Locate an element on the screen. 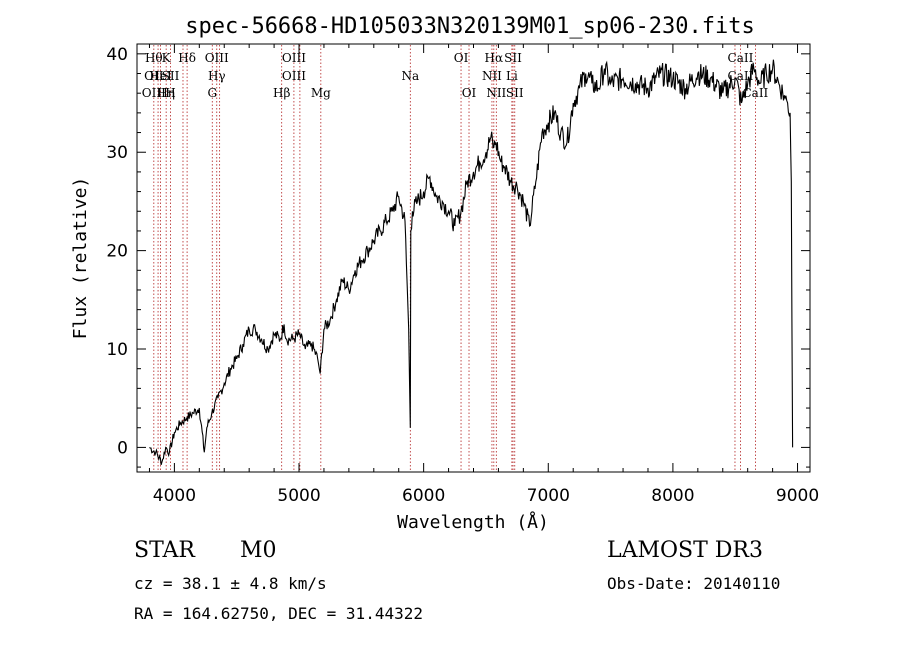  line-label-4340-0: OIII is located at coordinates (217, 58).